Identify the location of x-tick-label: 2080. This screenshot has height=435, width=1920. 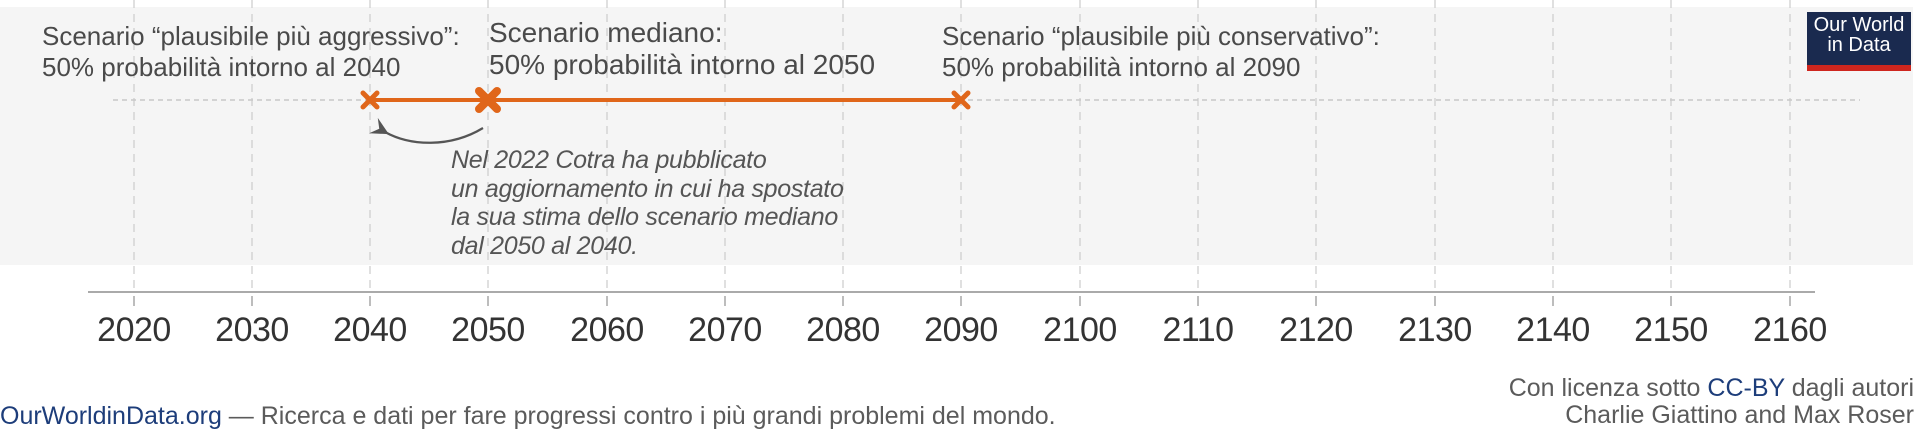
(843, 330).